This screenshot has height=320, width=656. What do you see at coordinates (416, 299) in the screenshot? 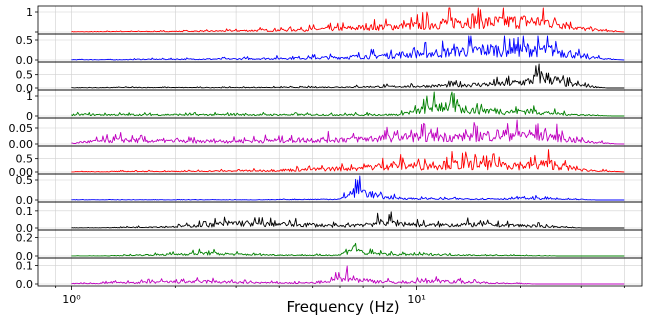
I see `x-tick-label: 10¹` at bounding box center [416, 299].